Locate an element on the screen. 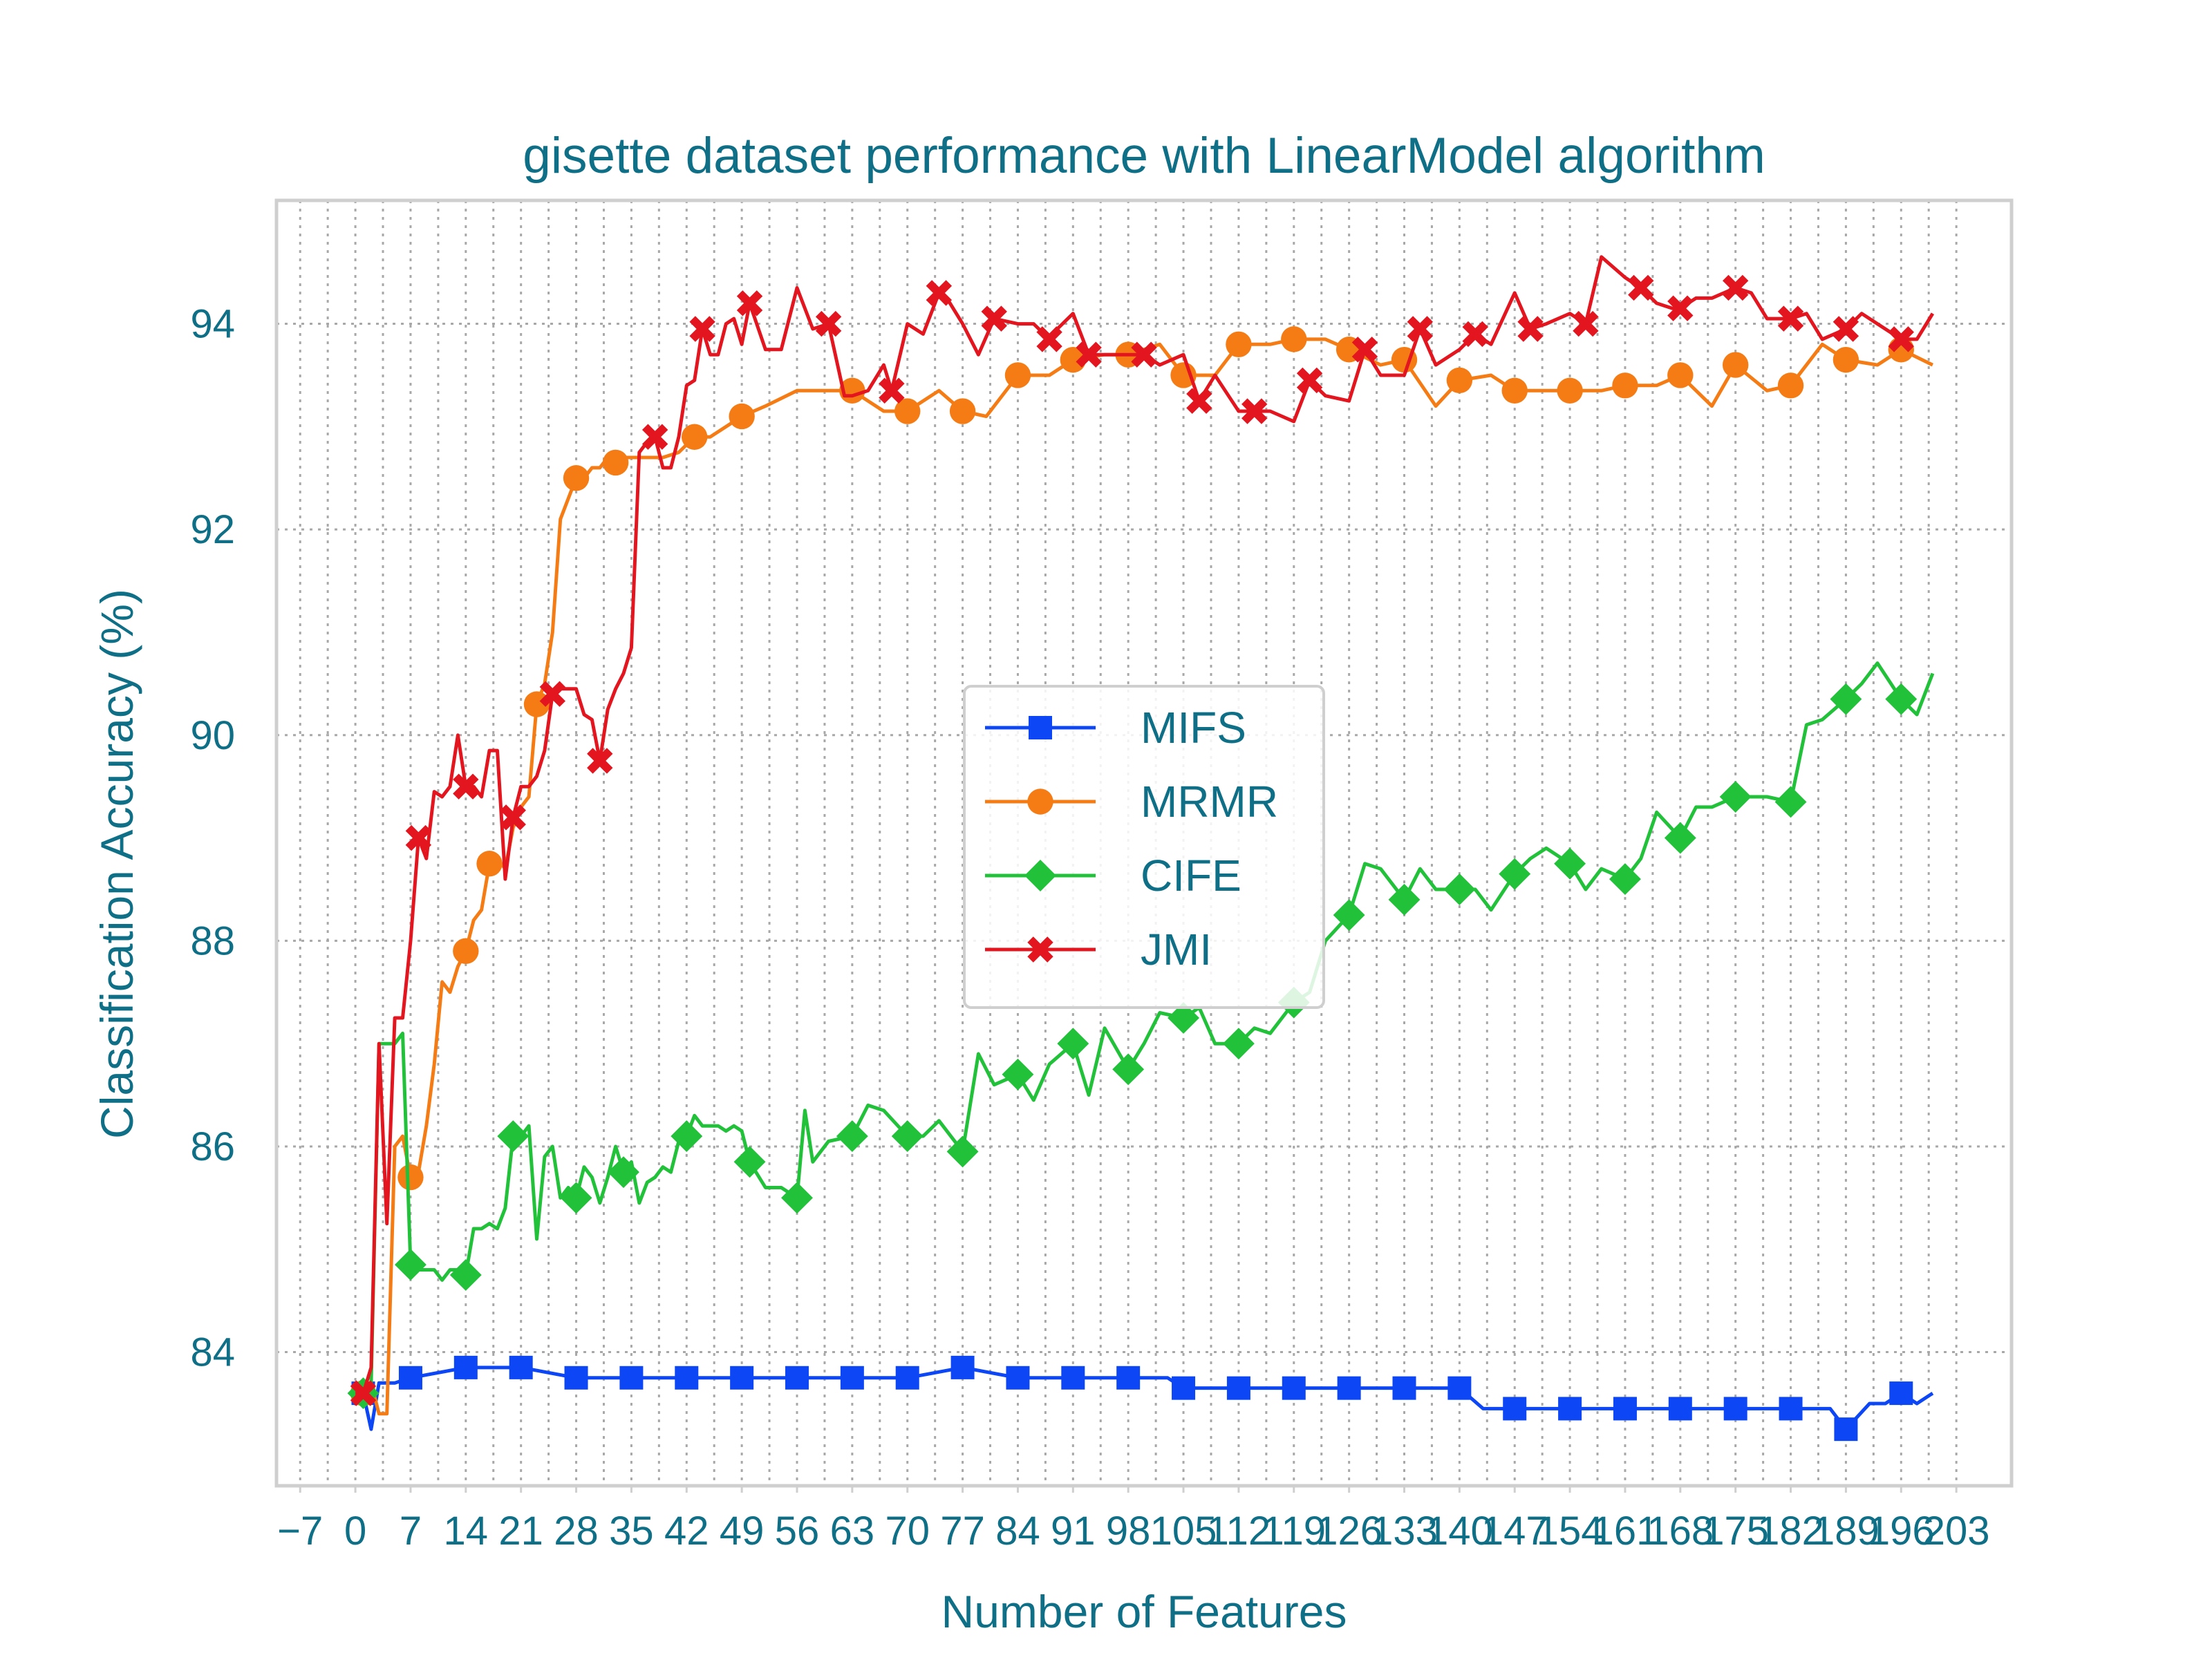 The width and height of the screenshot is (2212, 1662). x-tick-label: 14 is located at coordinates (467, 1531).